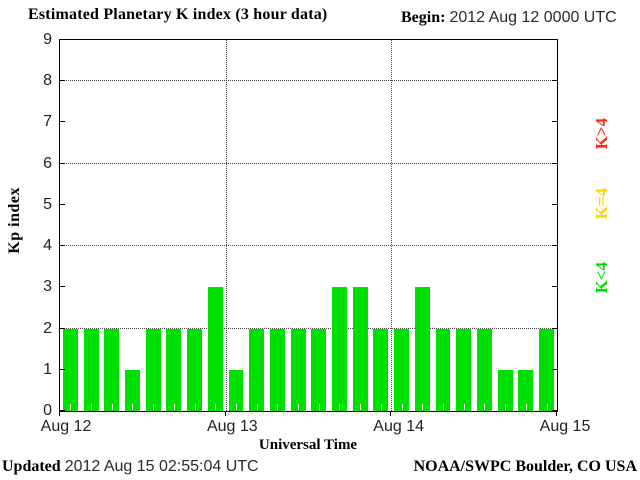  I want to click on source-attribution: NOAA/SWPC Boulder, CO USA, so click(525, 466).